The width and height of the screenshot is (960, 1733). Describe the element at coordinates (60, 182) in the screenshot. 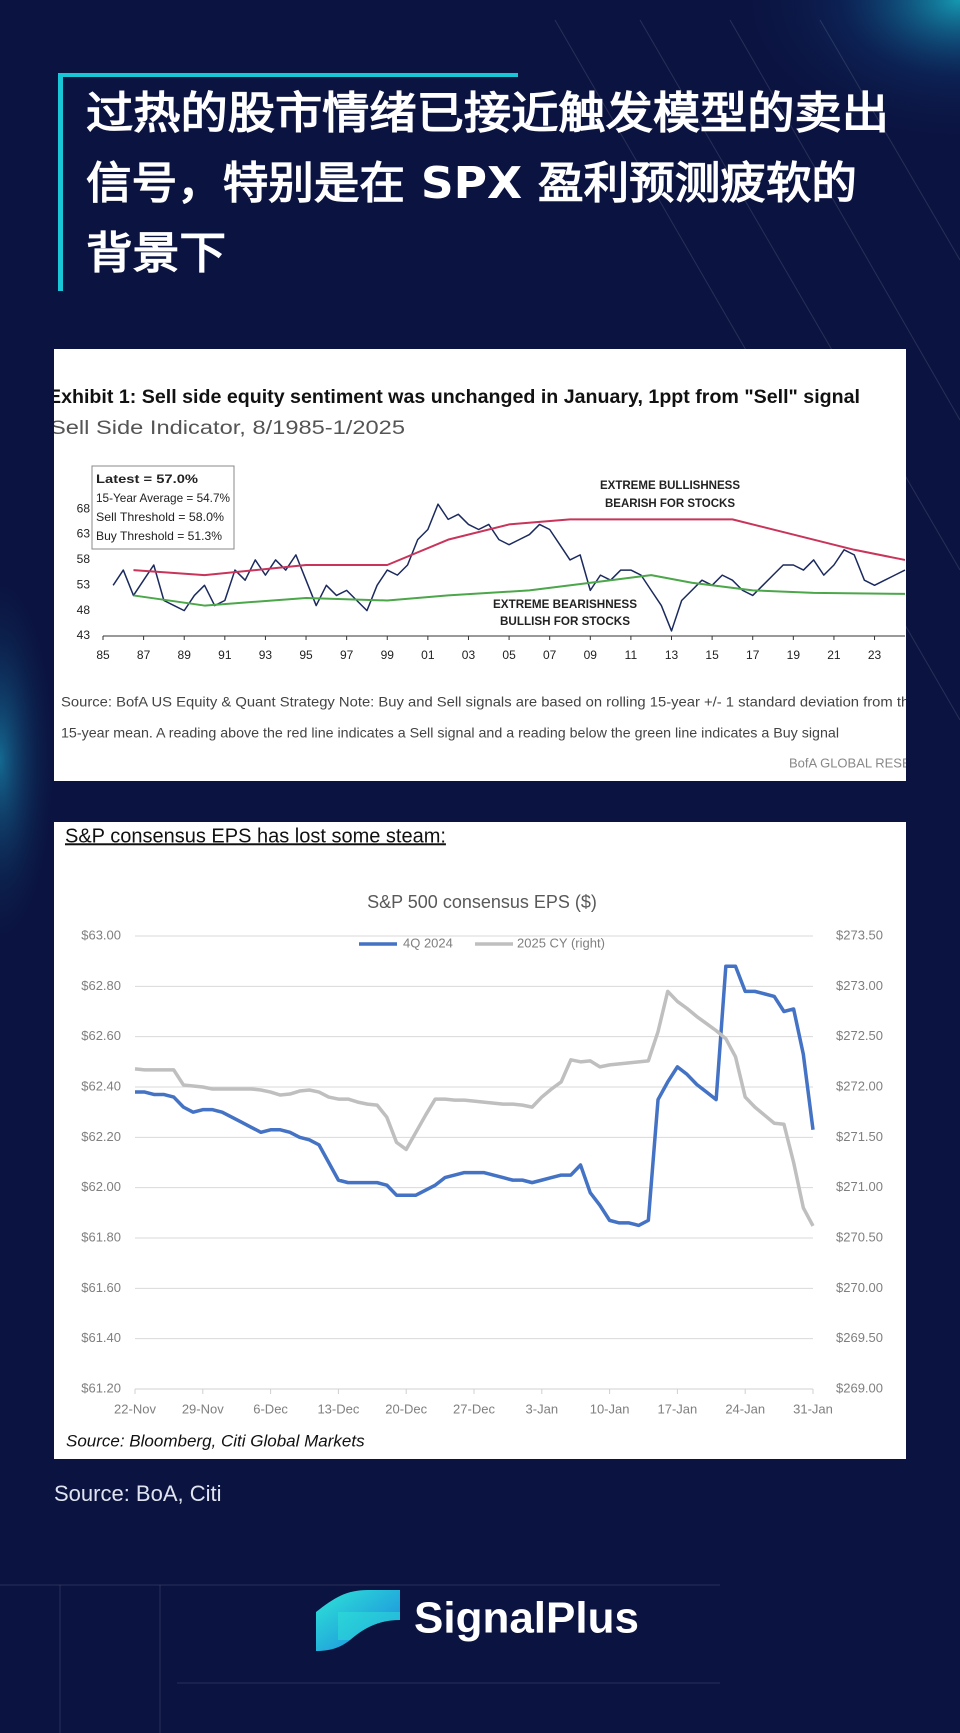

I see `title-bar` at that location.